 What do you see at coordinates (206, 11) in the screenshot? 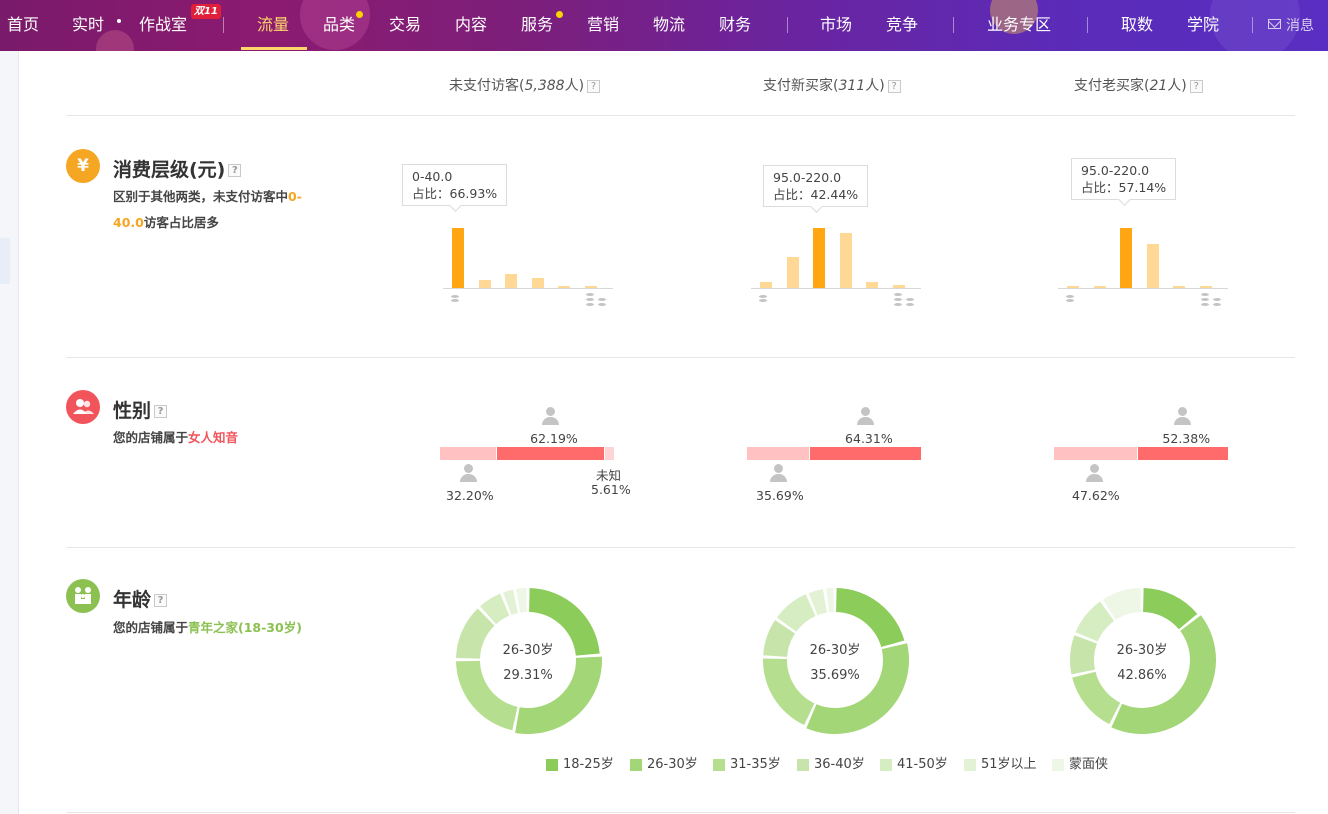
I see `double11-badge: 双11` at bounding box center [206, 11].